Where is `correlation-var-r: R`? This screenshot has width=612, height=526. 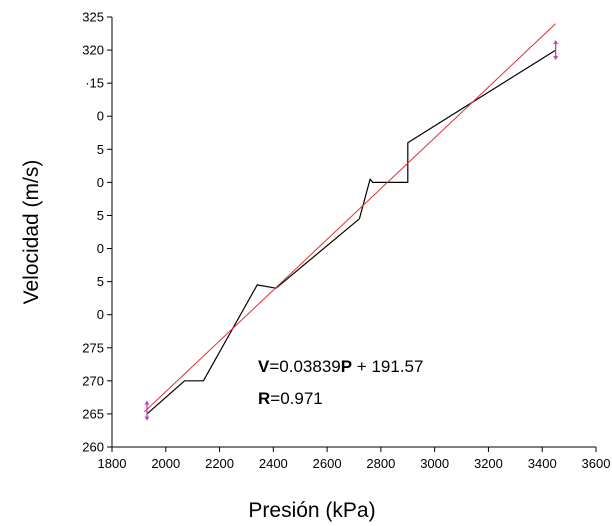 correlation-var-r: R is located at coordinates (264, 398).